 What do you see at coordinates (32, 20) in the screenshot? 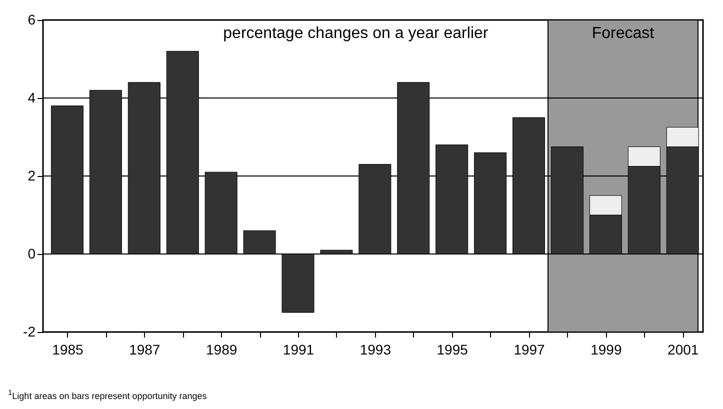
I see `y-tick-label: 6` at bounding box center [32, 20].